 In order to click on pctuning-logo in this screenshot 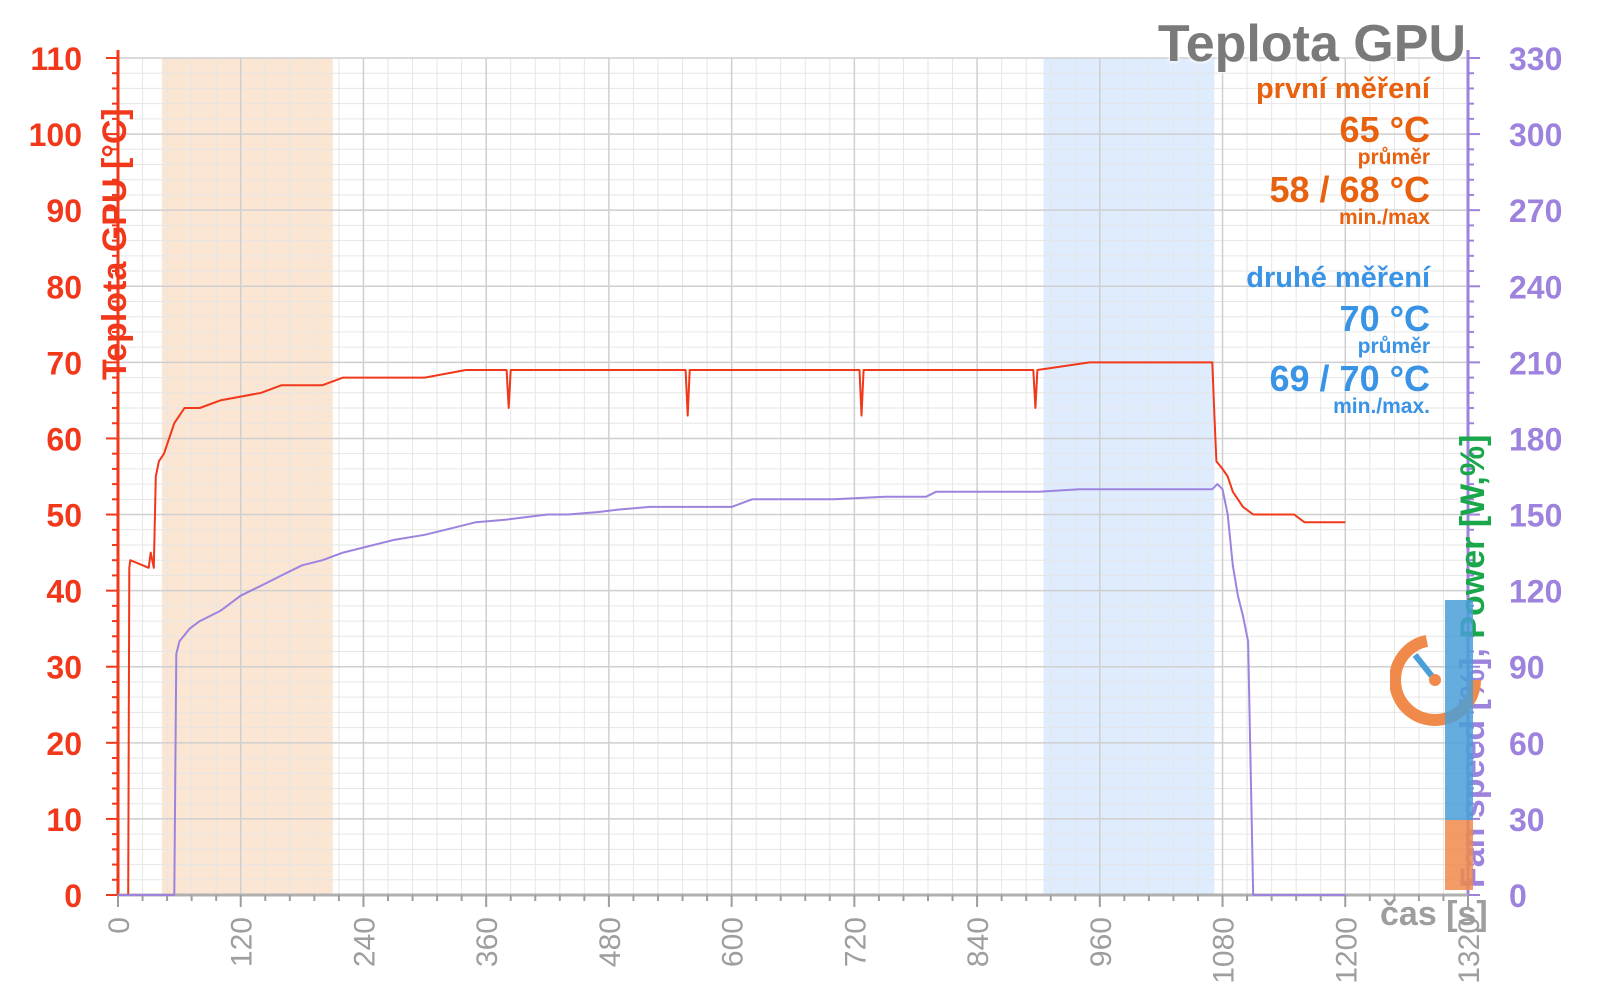, I will do `click(1435, 745)`.